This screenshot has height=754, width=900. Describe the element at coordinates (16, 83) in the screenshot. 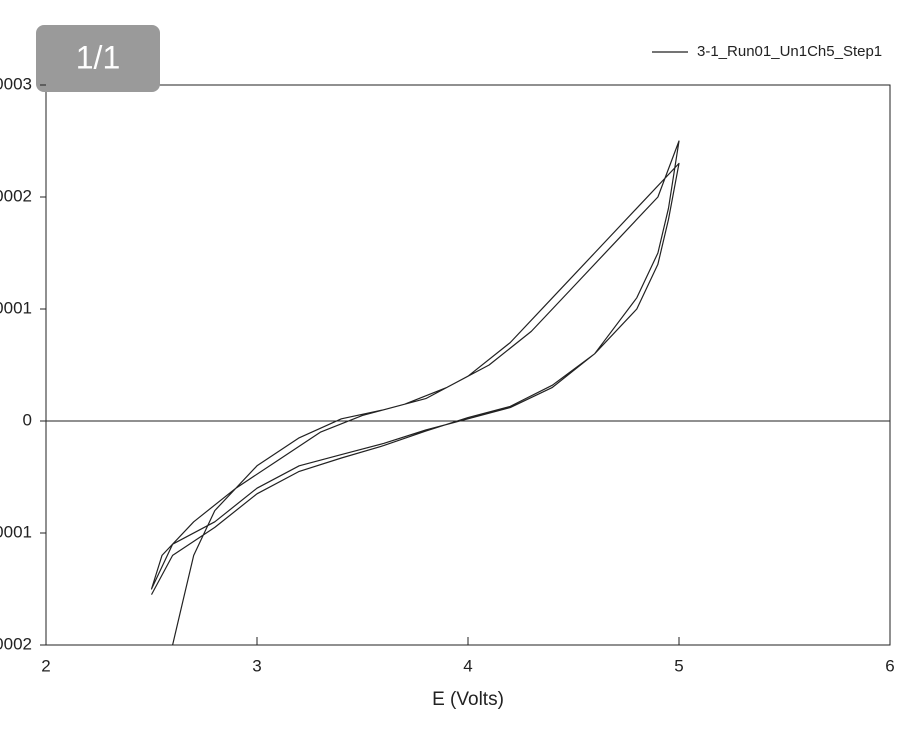

I see `y-tick-label: 0.0003` at that location.